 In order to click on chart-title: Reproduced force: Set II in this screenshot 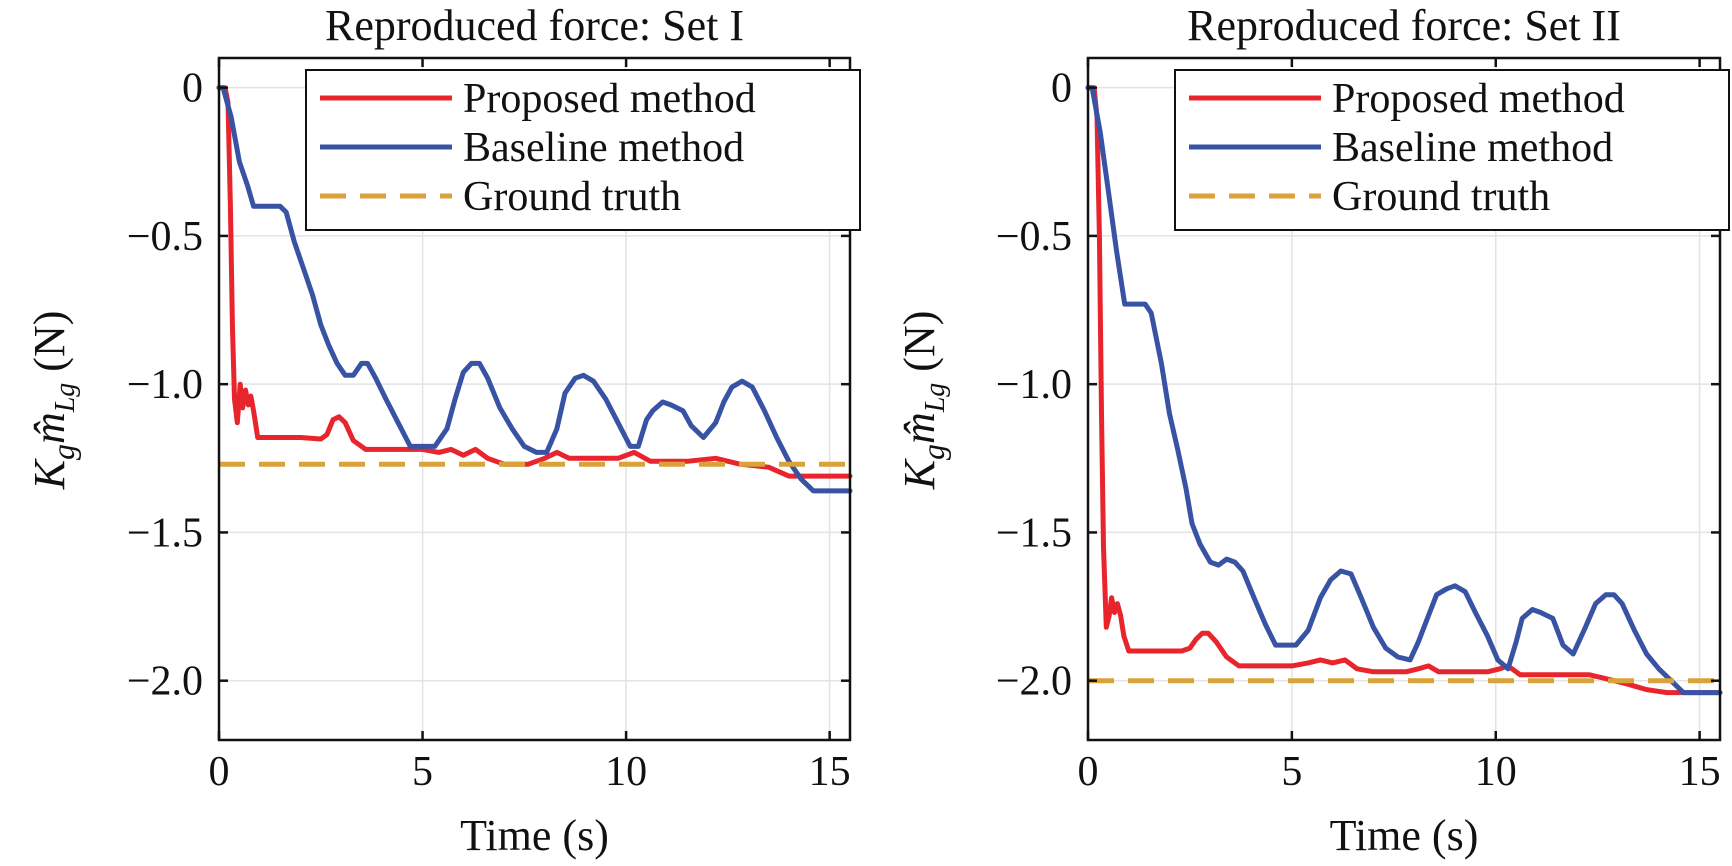, I will do `click(1404, 25)`.